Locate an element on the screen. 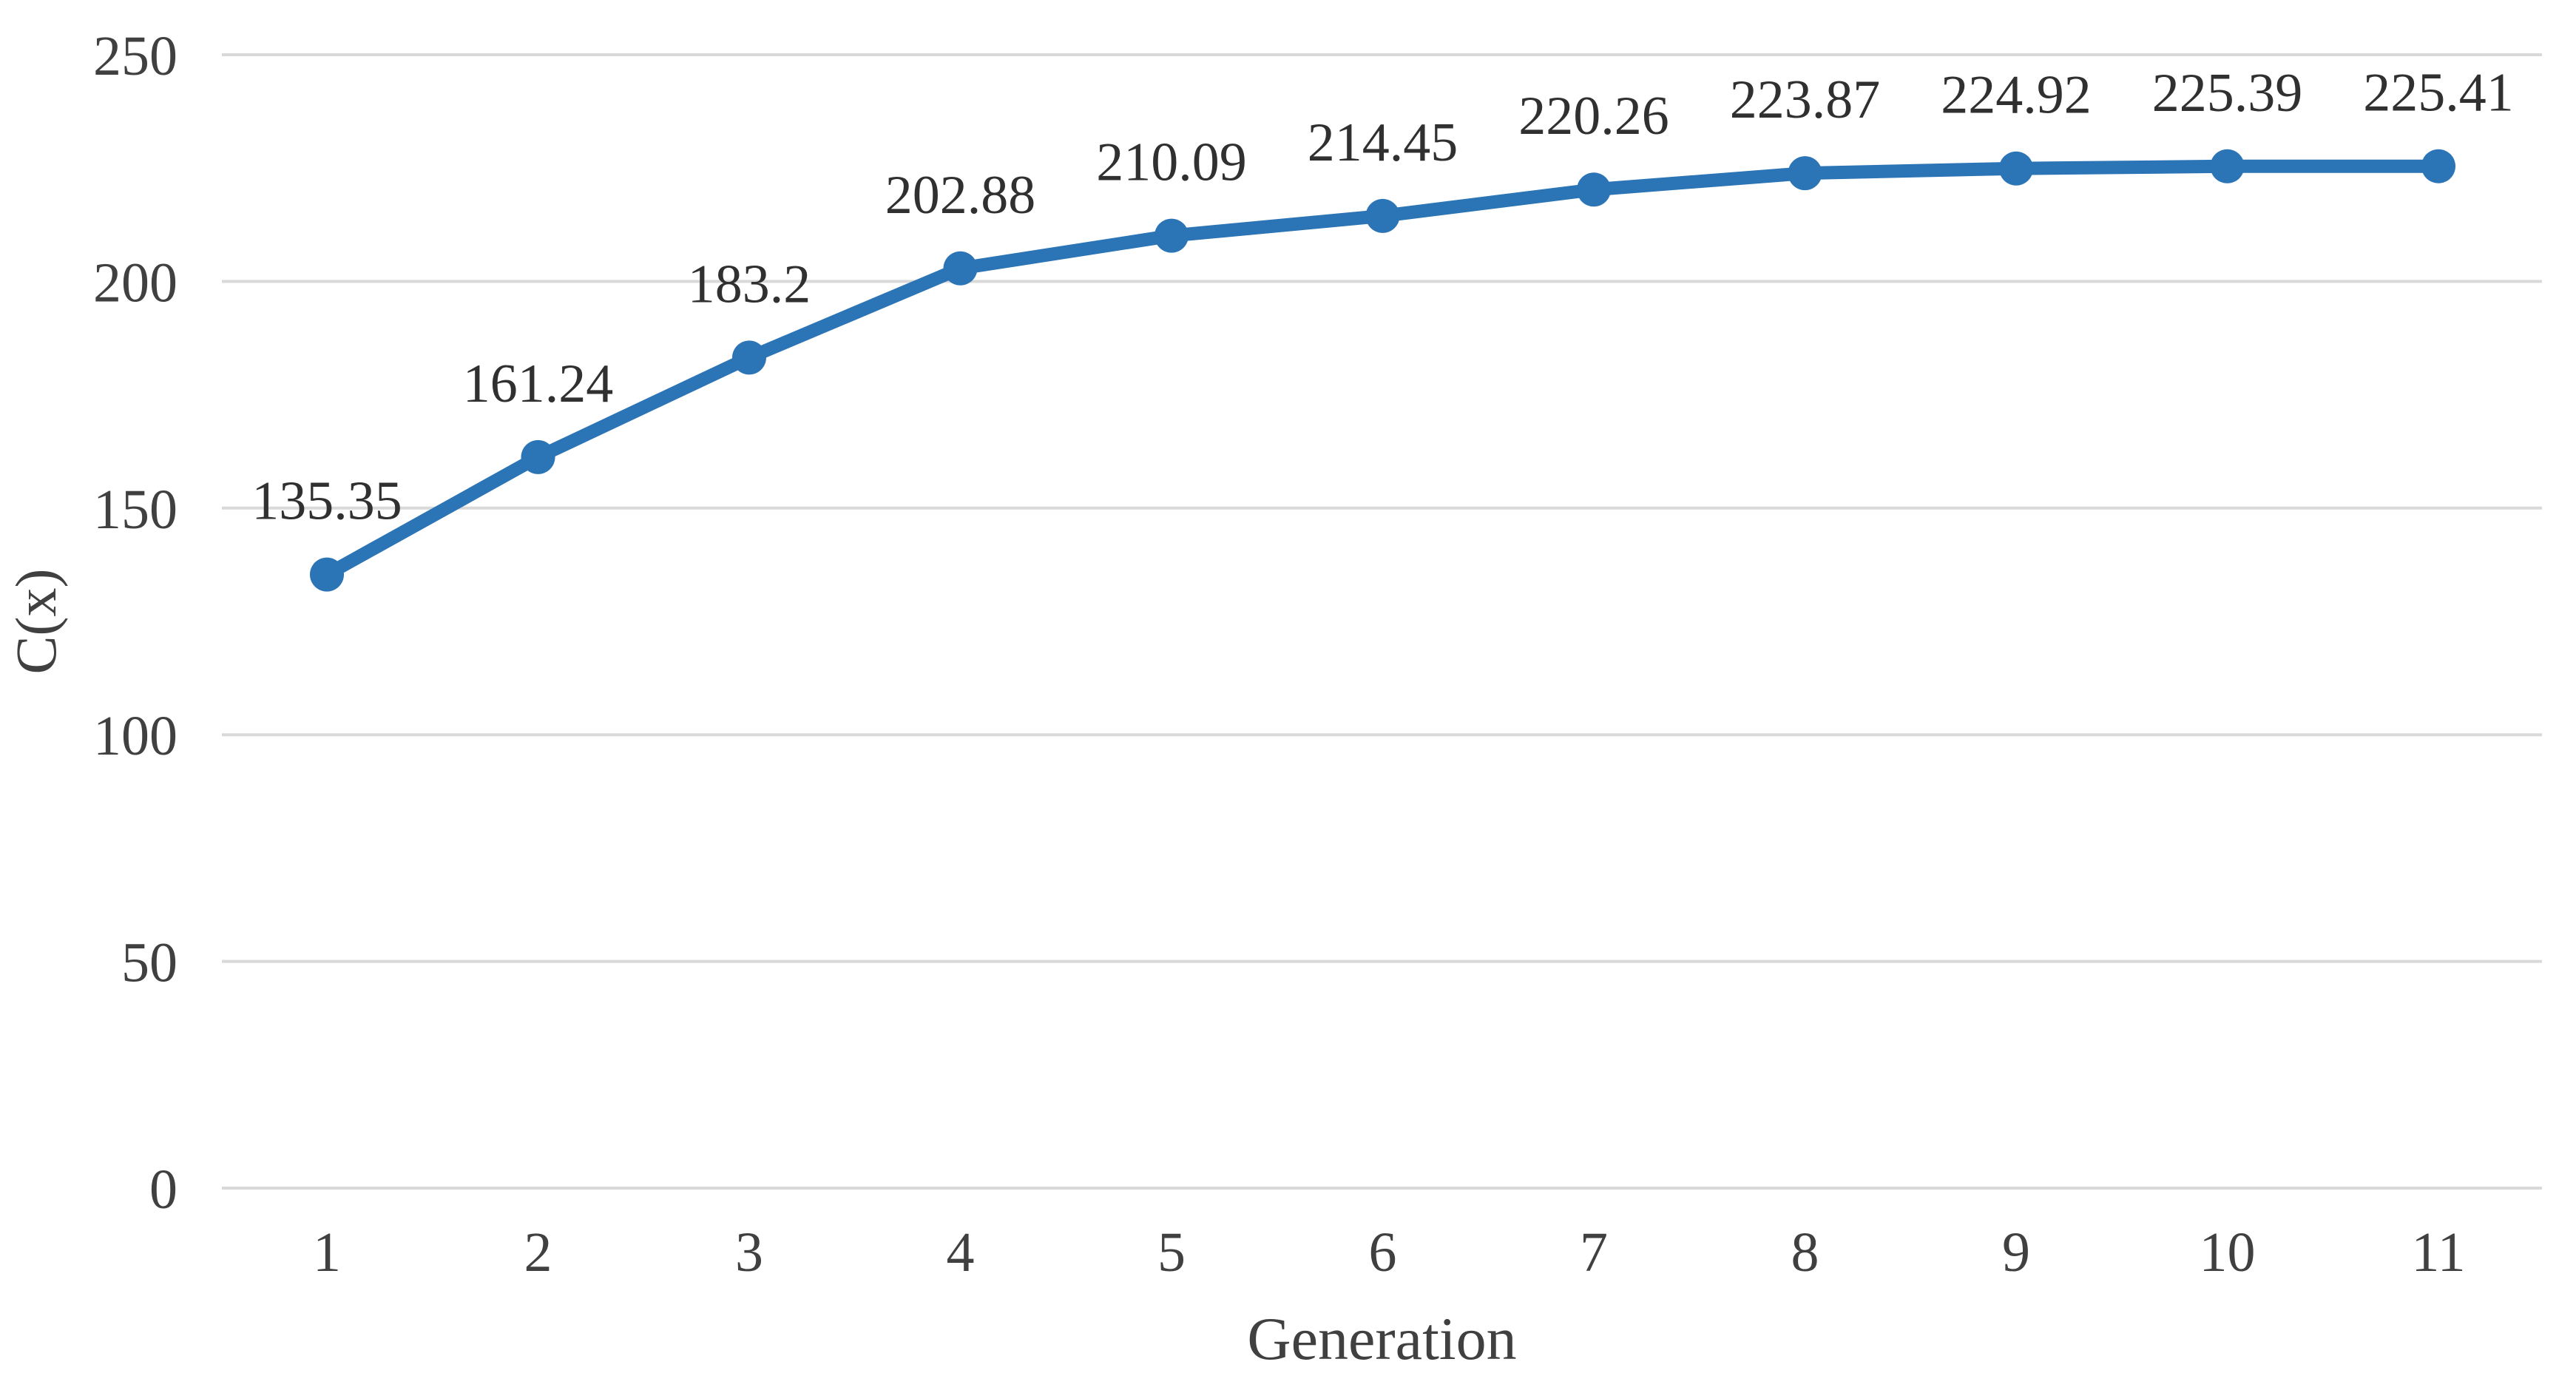  x-tick-label: 9 is located at coordinates (2016, 1252).